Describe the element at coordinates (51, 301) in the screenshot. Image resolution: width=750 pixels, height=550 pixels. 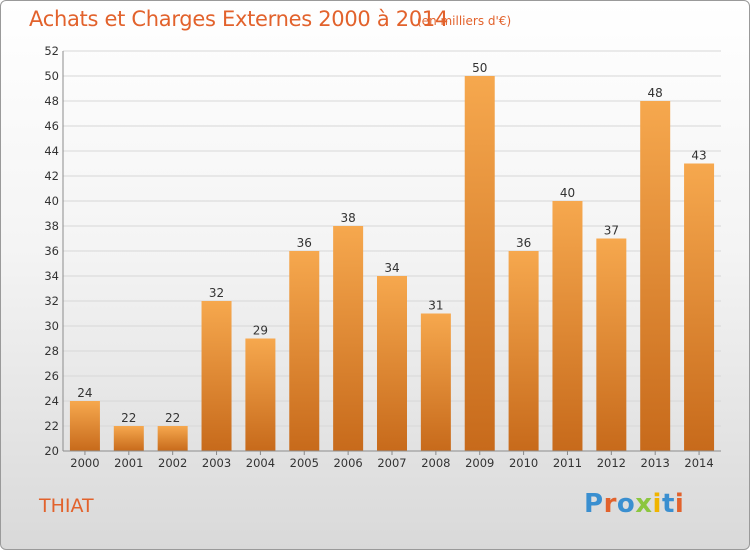
I see `y-tick-label: 32` at that location.